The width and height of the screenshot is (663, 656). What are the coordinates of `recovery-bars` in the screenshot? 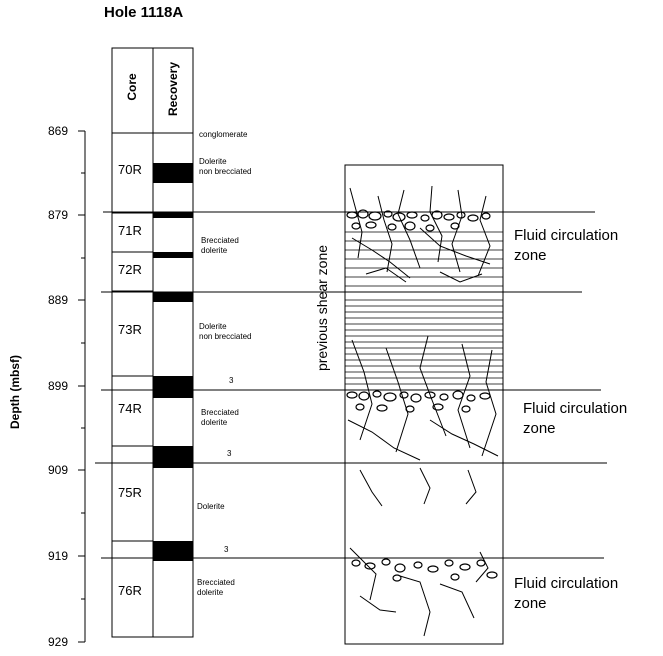 It's located at (173, 362).